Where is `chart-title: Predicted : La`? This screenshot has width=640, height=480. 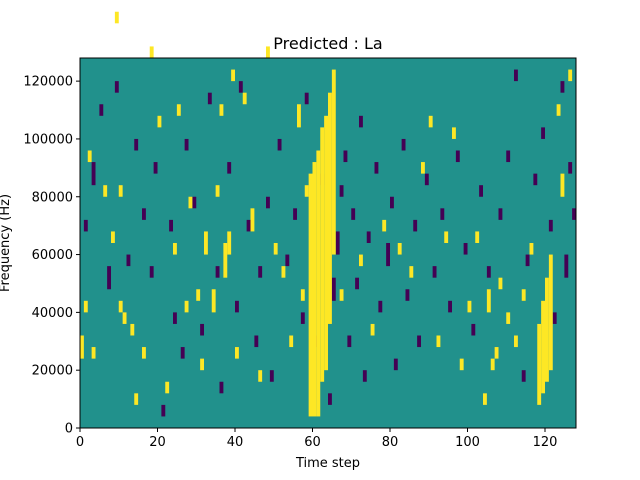
chart-title: Predicted : La is located at coordinates (327, 43).